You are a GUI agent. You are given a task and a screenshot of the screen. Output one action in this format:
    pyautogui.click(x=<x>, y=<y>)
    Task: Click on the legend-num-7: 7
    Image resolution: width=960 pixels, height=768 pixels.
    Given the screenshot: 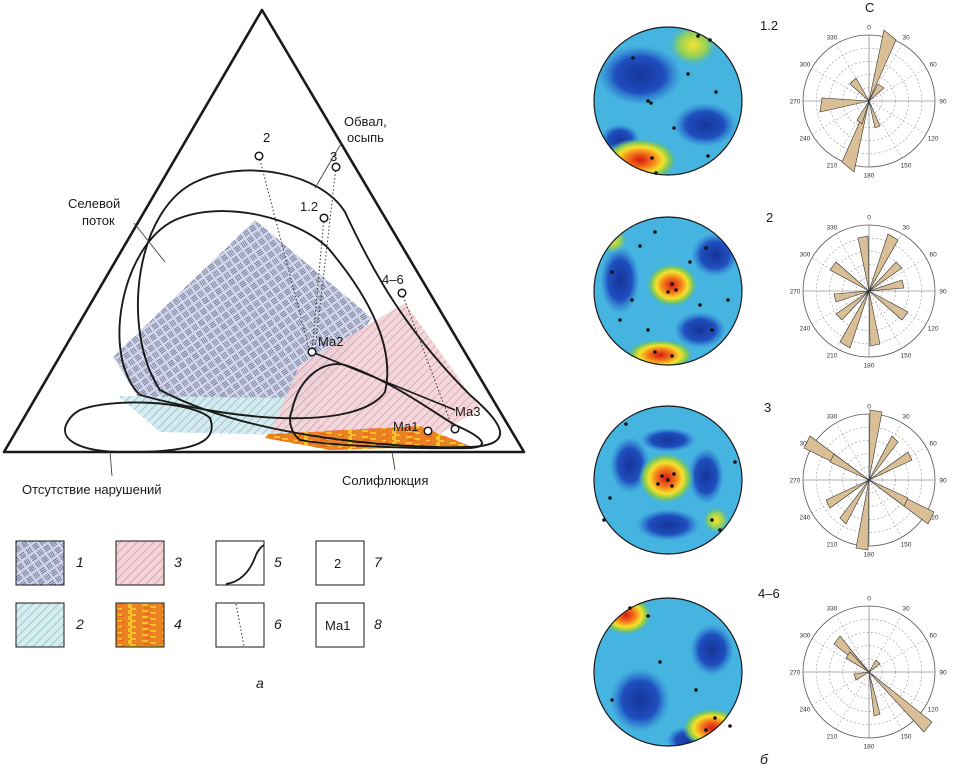 What is the action you would take?
    pyautogui.click(x=378, y=562)
    